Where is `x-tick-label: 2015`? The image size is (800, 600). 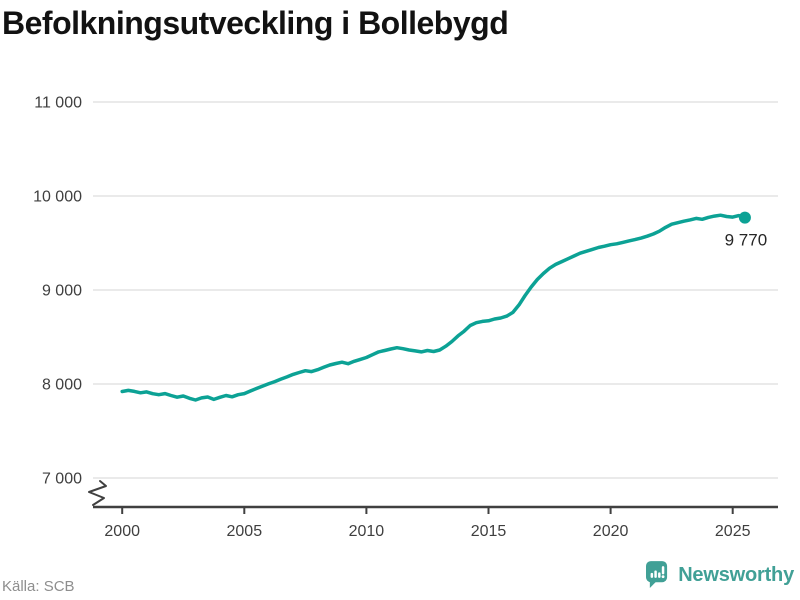
x-tick-label: 2015 is located at coordinates (489, 531).